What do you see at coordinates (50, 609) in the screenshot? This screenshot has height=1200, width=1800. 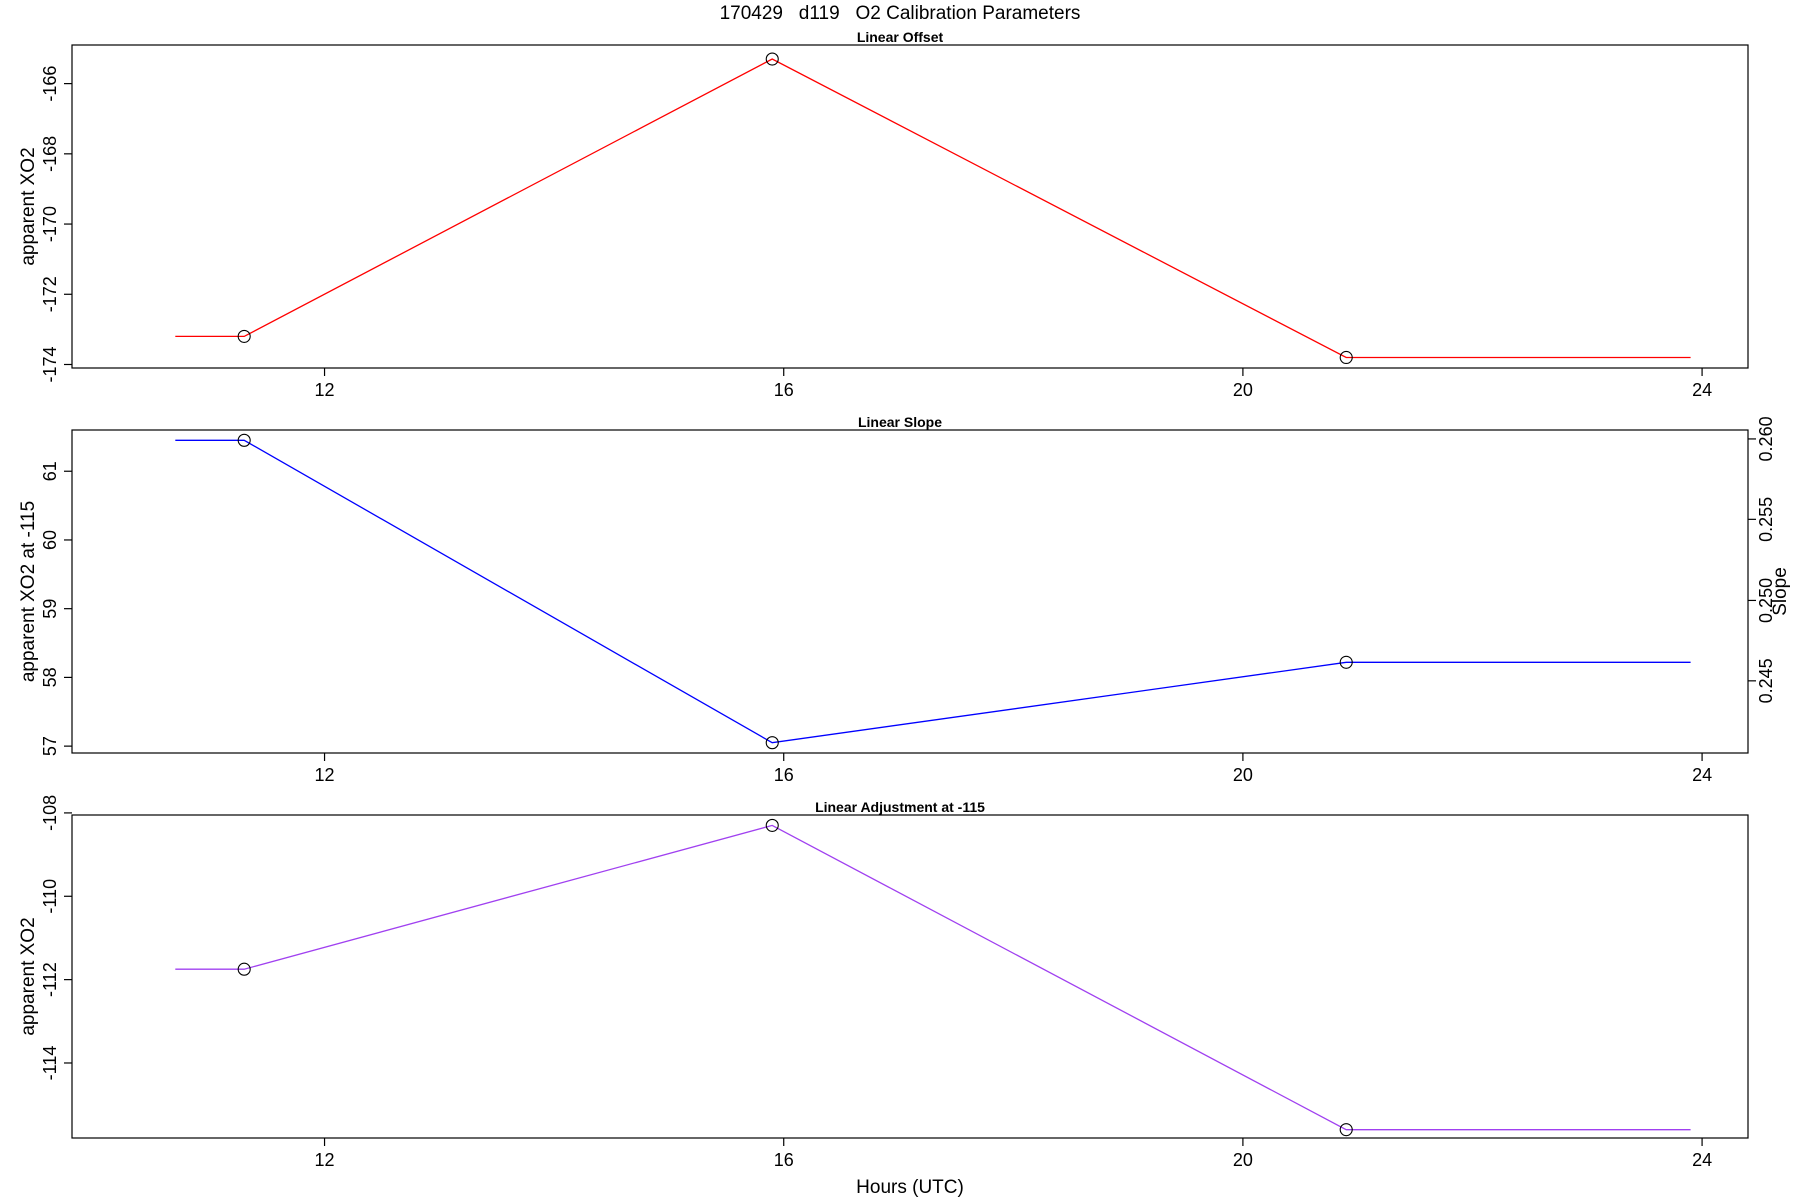 I see `y-tick-label: 59` at bounding box center [50, 609].